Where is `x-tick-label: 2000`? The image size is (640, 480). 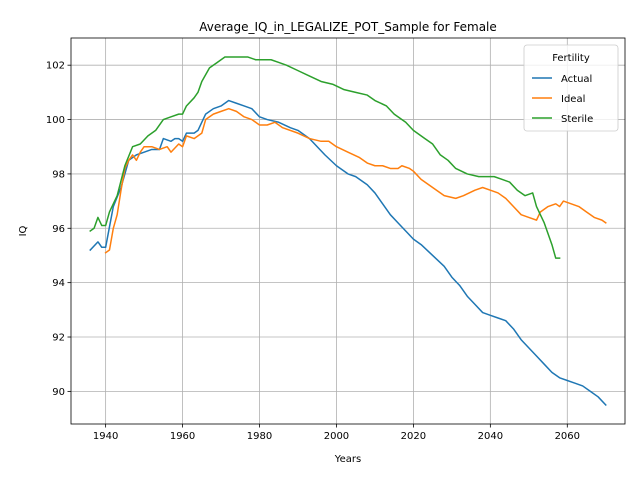 x-tick-label: 2000 is located at coordinates (336, 436).